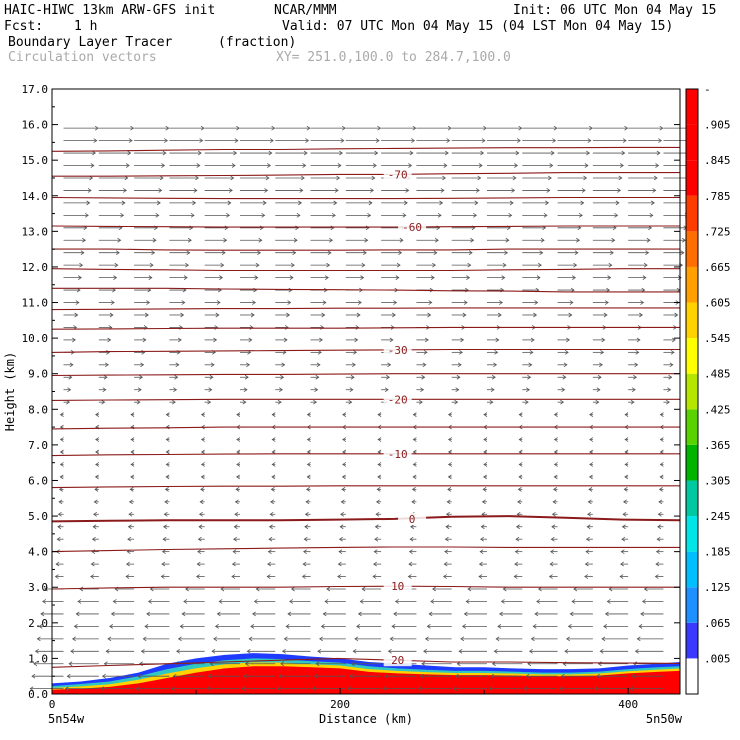  I want to click on y-tick-label: 4.0, so click(38, 552).